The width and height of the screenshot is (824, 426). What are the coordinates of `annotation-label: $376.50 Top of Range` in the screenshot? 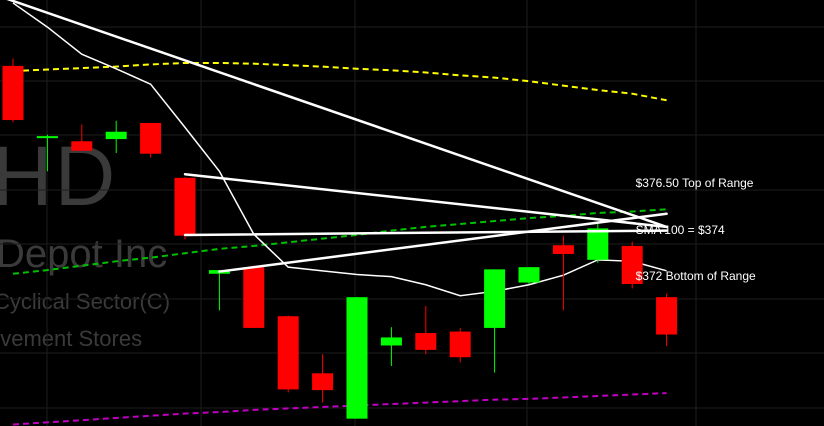 It's located at (695, 183).